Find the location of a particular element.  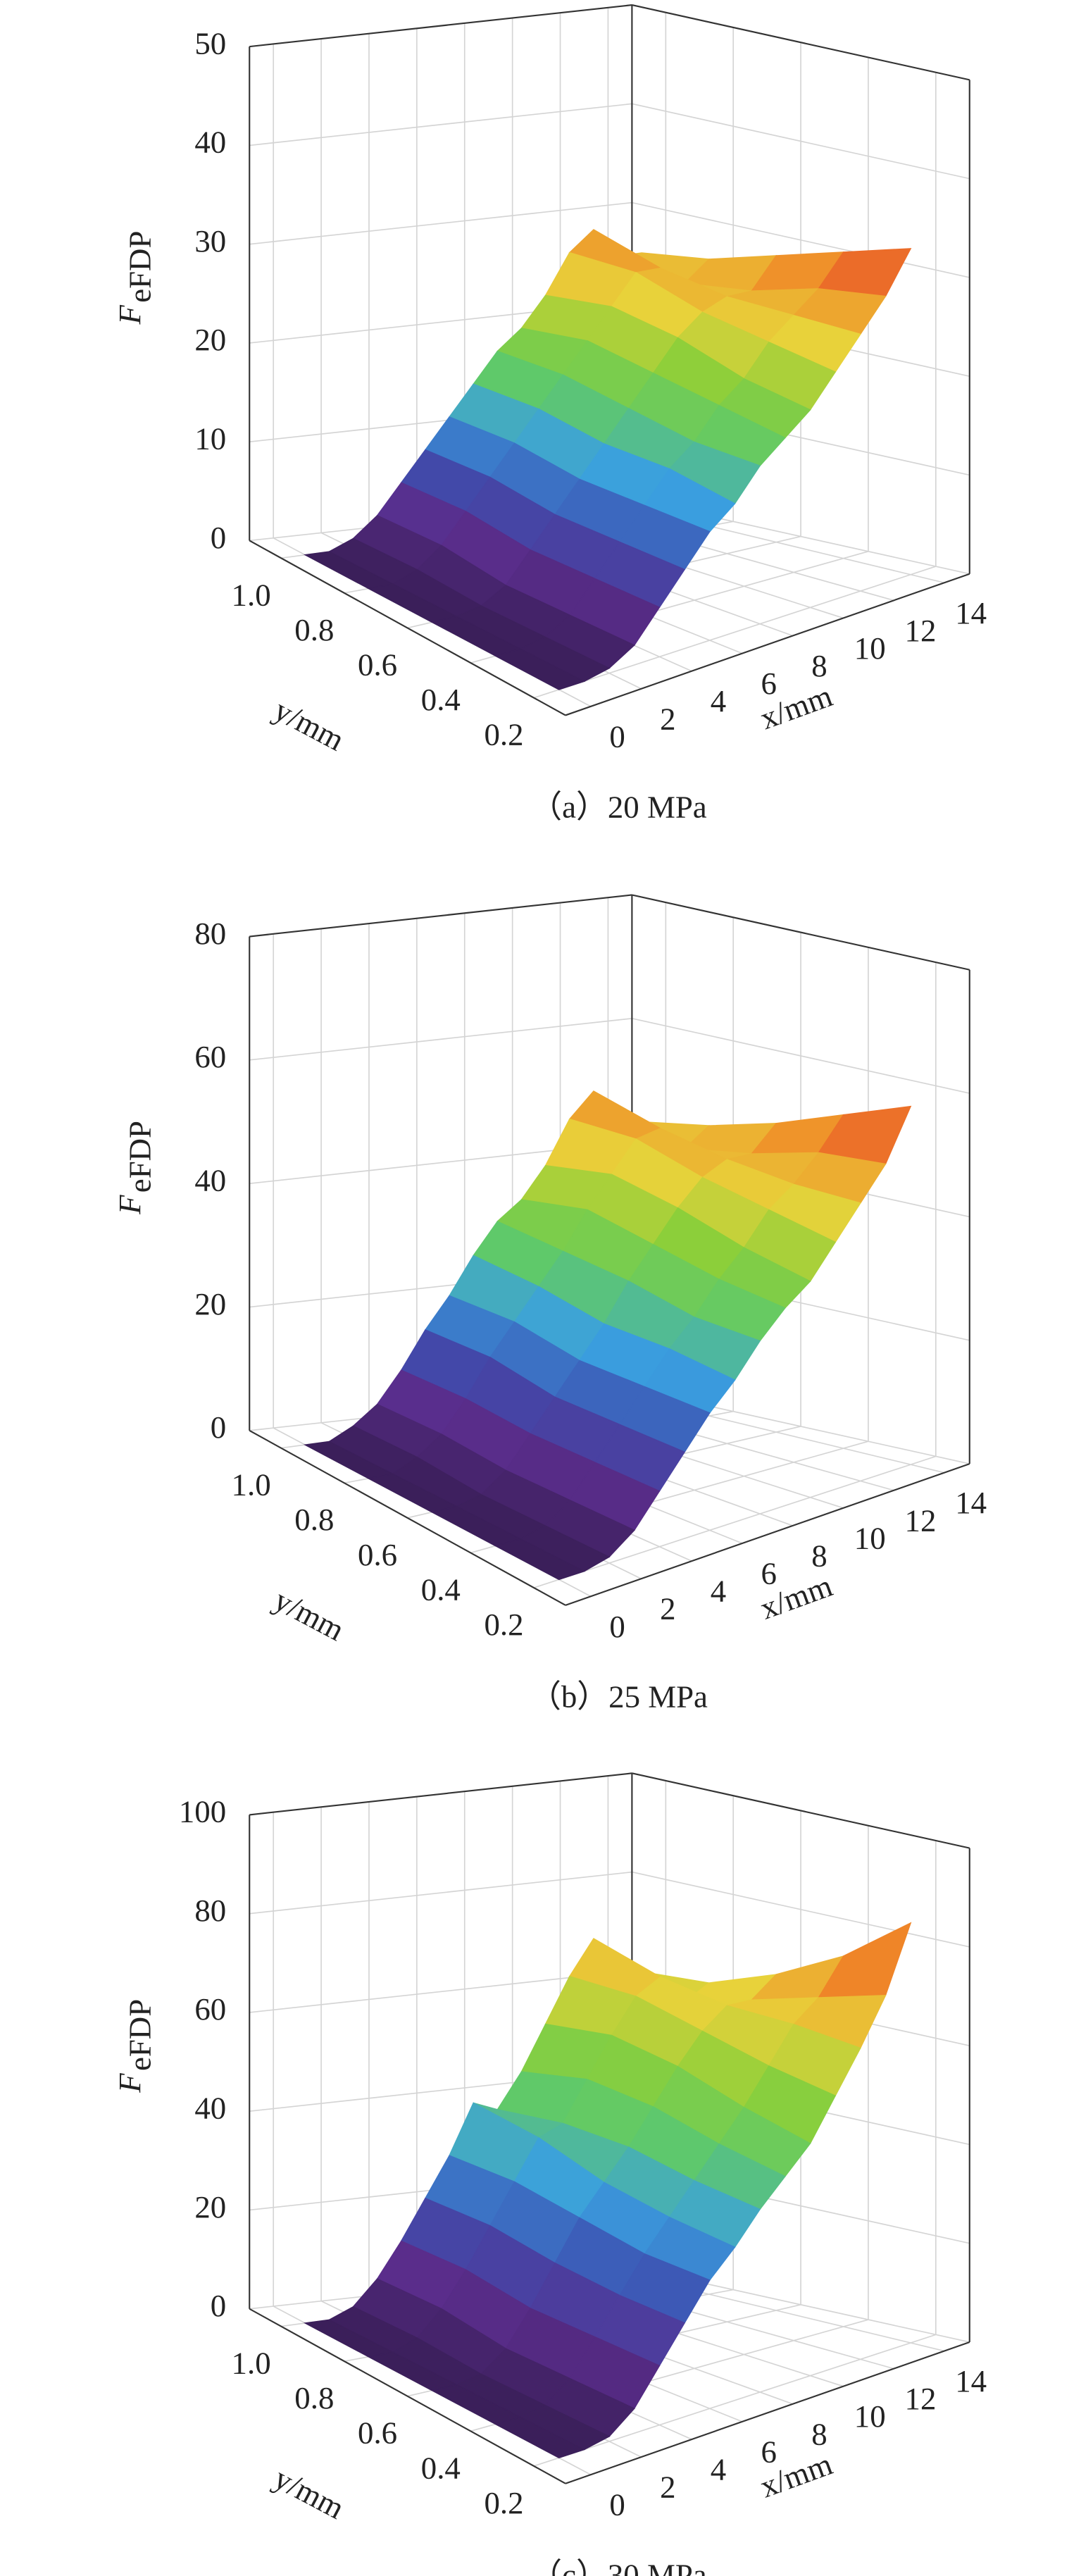

caption: （a）20 MPa is located at coordinates (619, 807).